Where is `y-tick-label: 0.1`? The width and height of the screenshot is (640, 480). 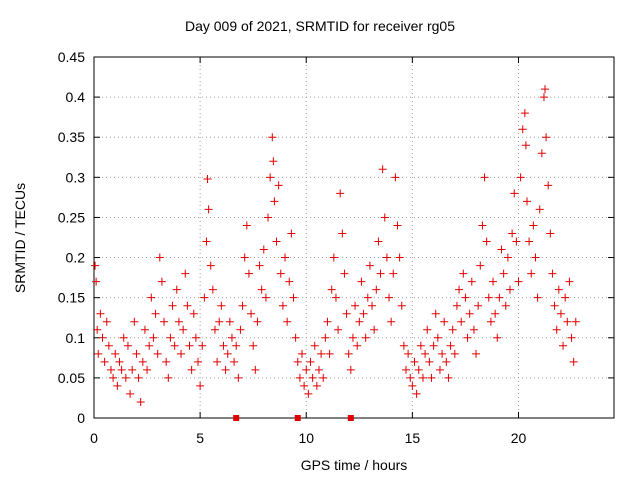
y-tick-label: 0.1 is located at coordinates (76, 338).